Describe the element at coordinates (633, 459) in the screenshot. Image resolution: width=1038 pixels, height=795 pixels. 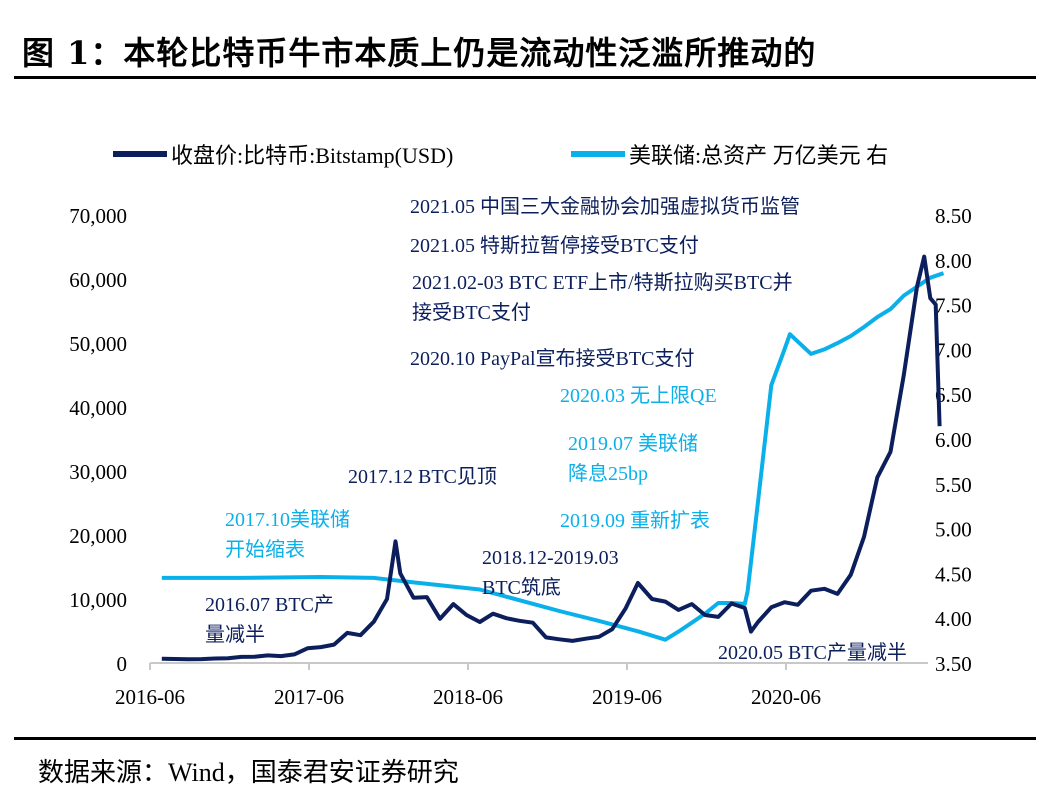
I see `annotation-rate-cut: 2019.07 美联储 降息25bp` at that location.